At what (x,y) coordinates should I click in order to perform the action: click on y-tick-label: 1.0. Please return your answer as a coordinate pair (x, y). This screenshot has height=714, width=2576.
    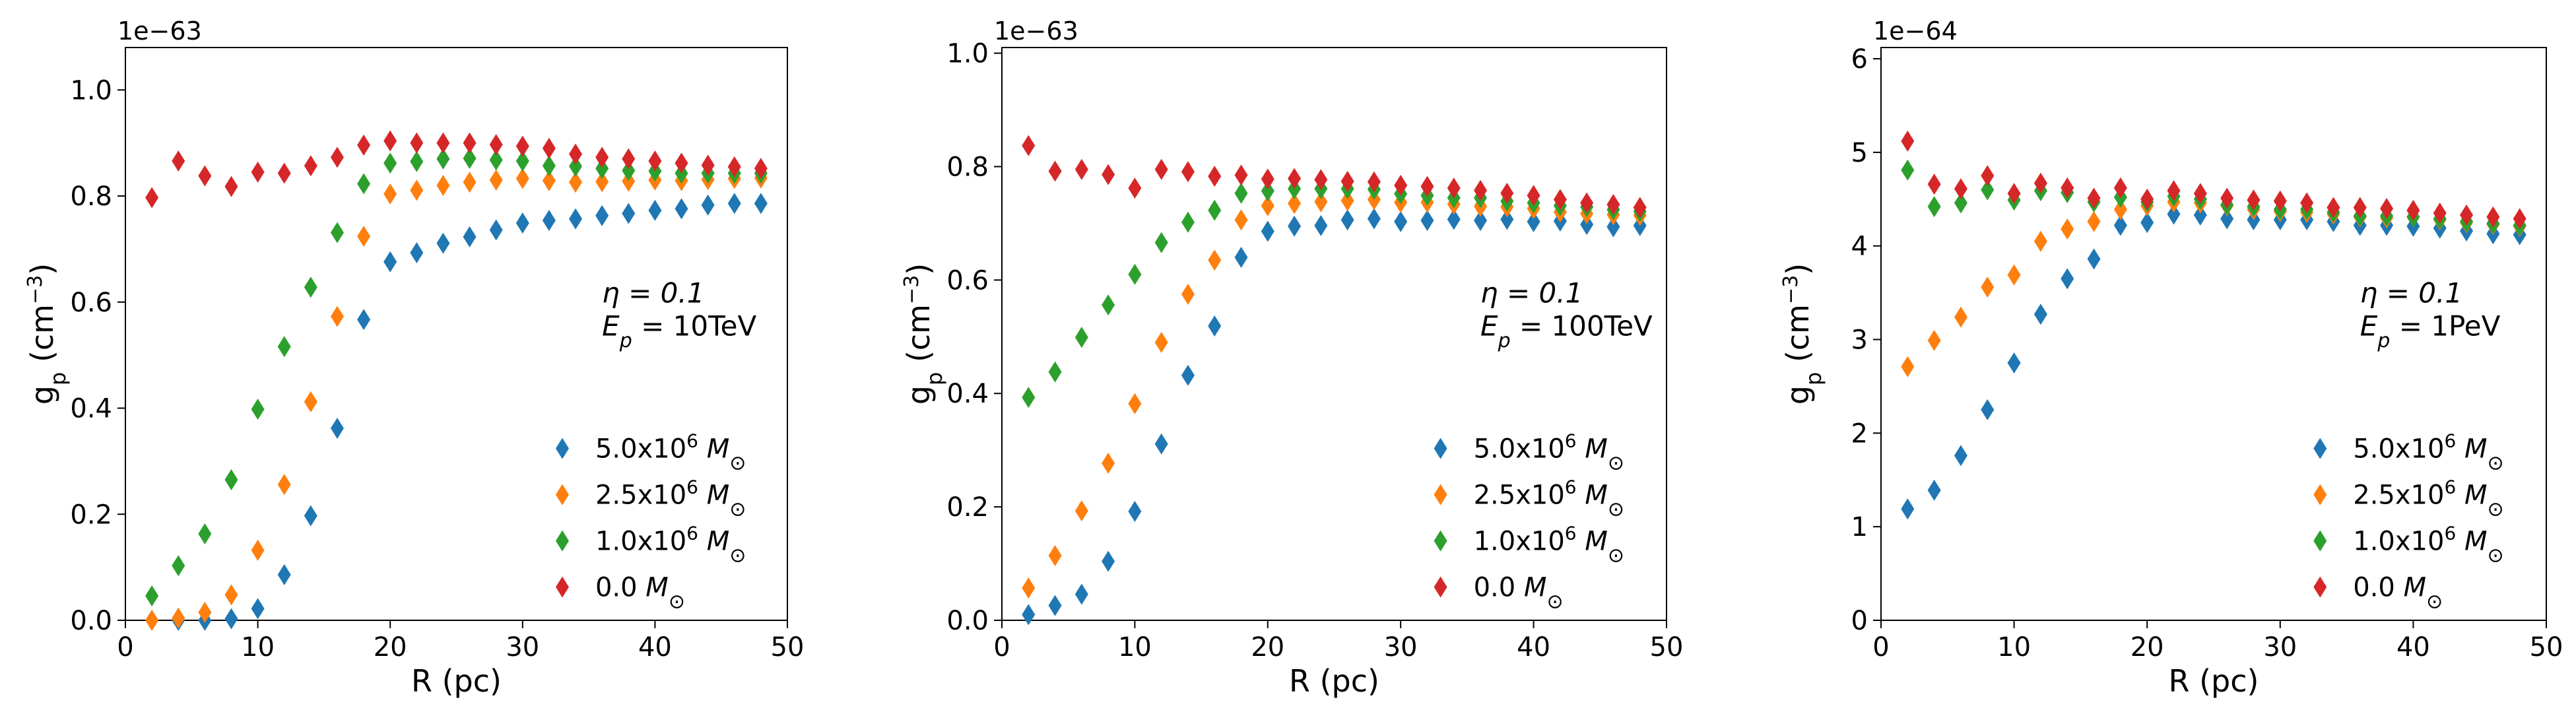
    Looking at the image, I should click on (967, 54).